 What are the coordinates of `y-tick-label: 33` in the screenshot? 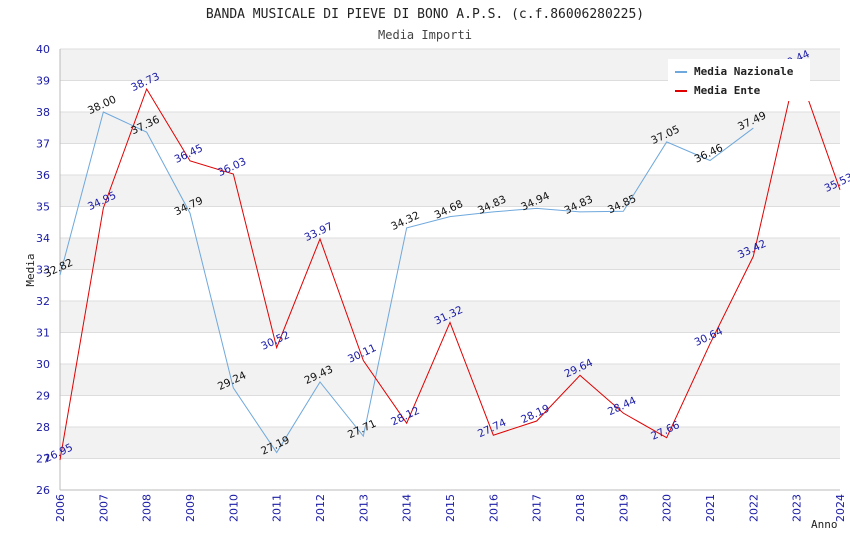 It's located at (43, 270).